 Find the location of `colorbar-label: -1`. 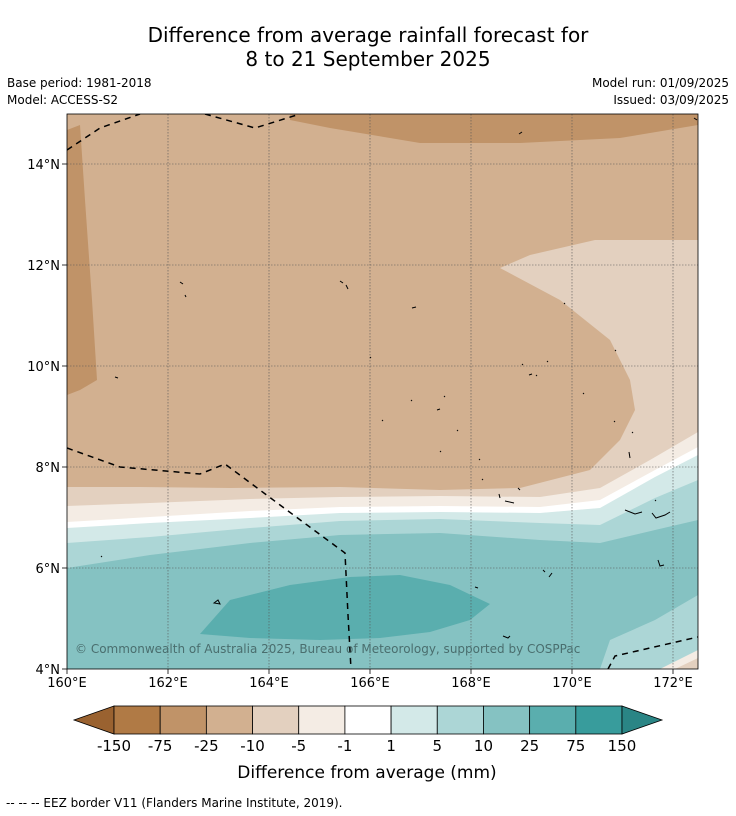

colorbar-label: -1 is located at coordinates (344, 746).